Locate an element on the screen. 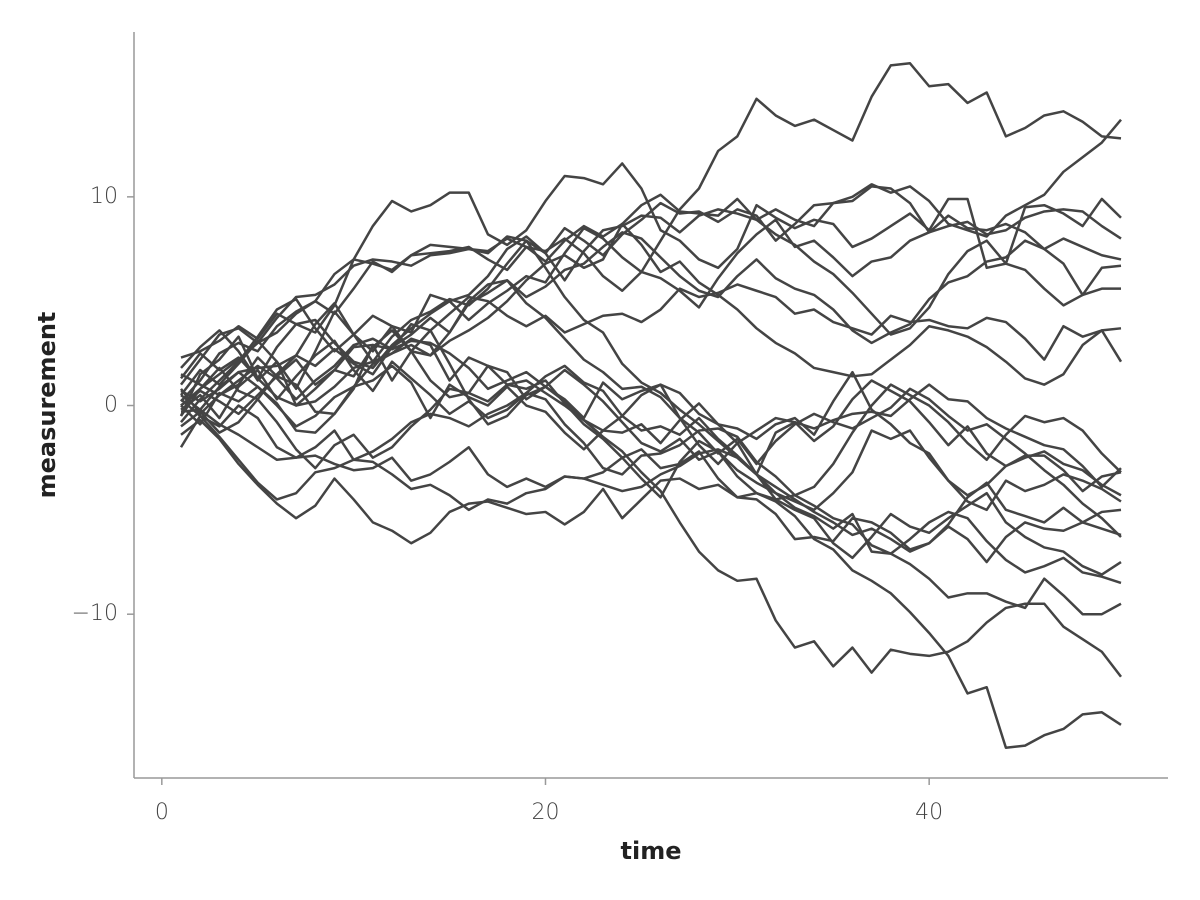  y-tick-label: −10 is located at coordinates (95, 613).